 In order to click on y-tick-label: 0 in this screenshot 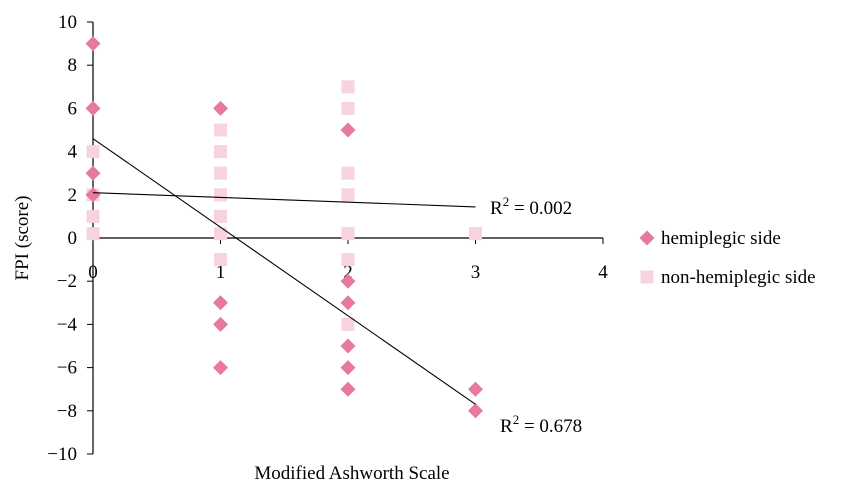, I will do `click(73, 238)`.